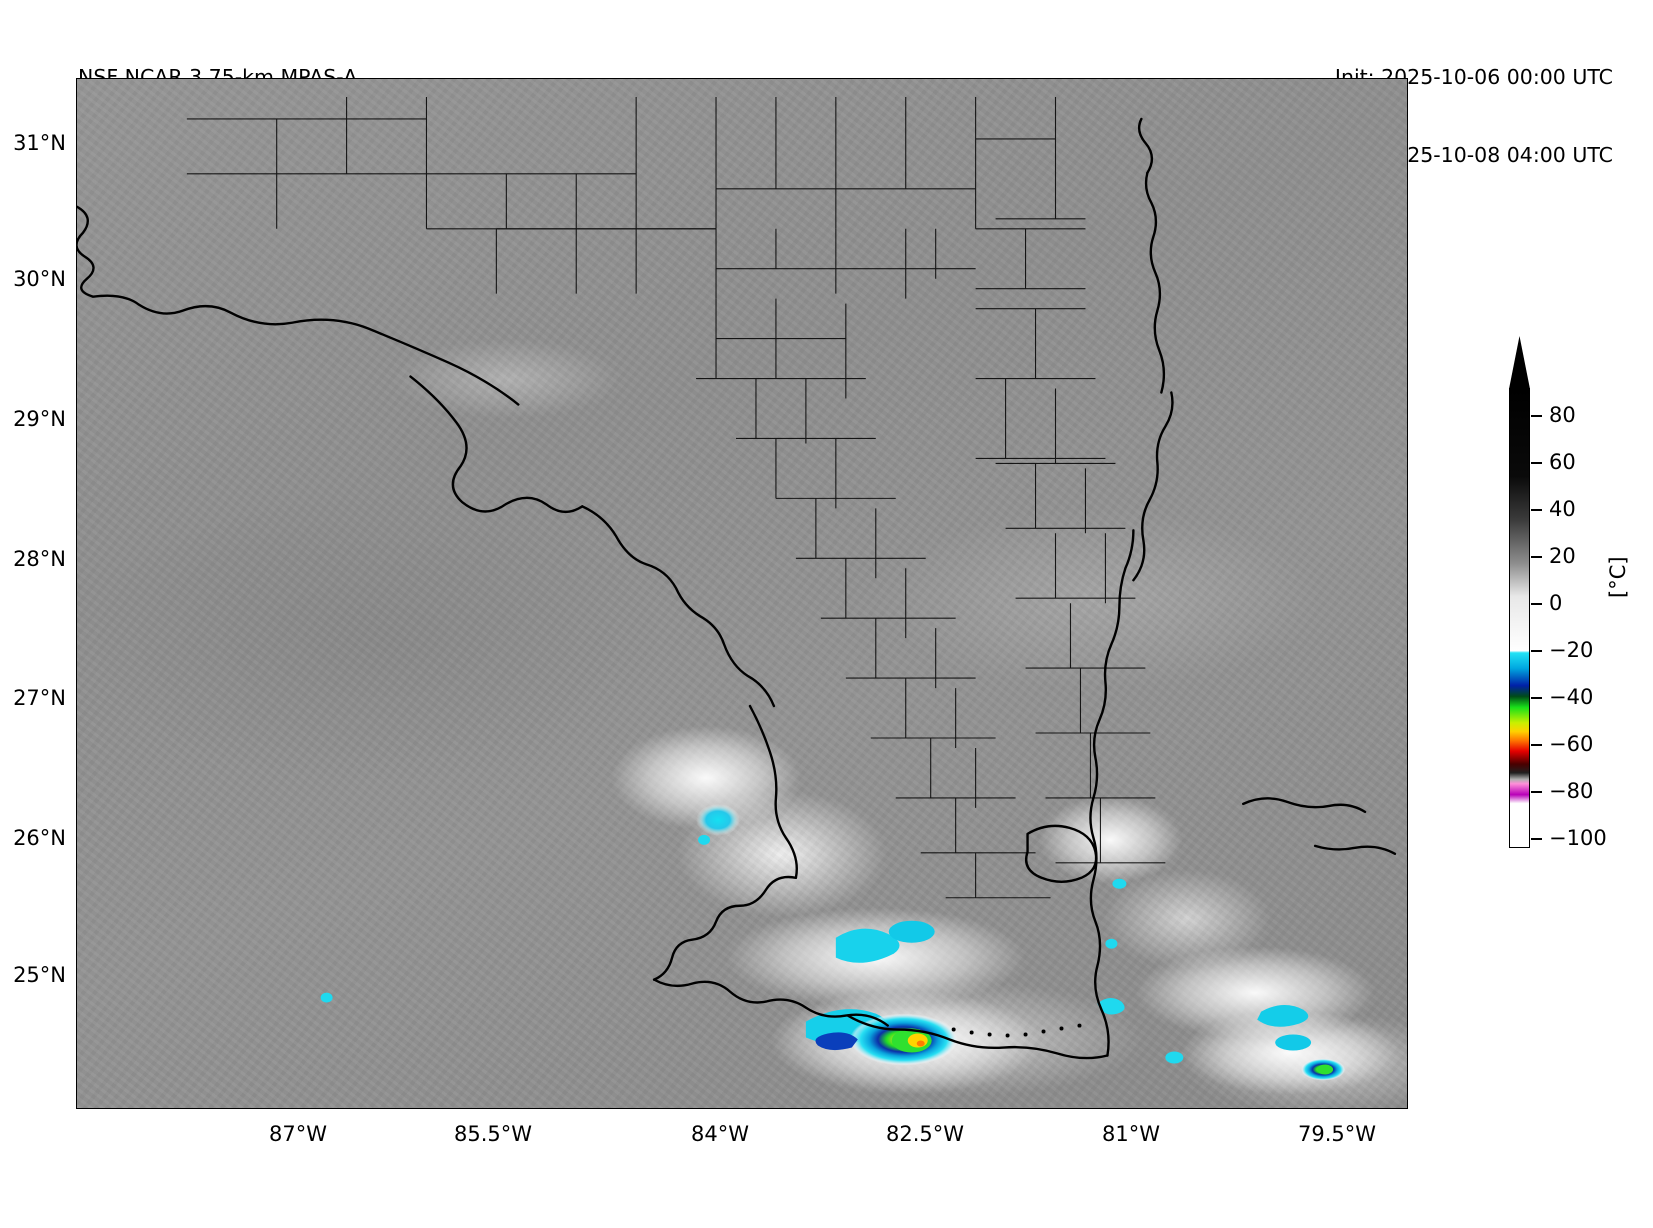 This screenshot has width=1653, height=1228. What do you see at coordinates (1618, 577) in the screenshot?
I see `colorbar-unit-label: [°C]` at bounding box center [1618, 577].